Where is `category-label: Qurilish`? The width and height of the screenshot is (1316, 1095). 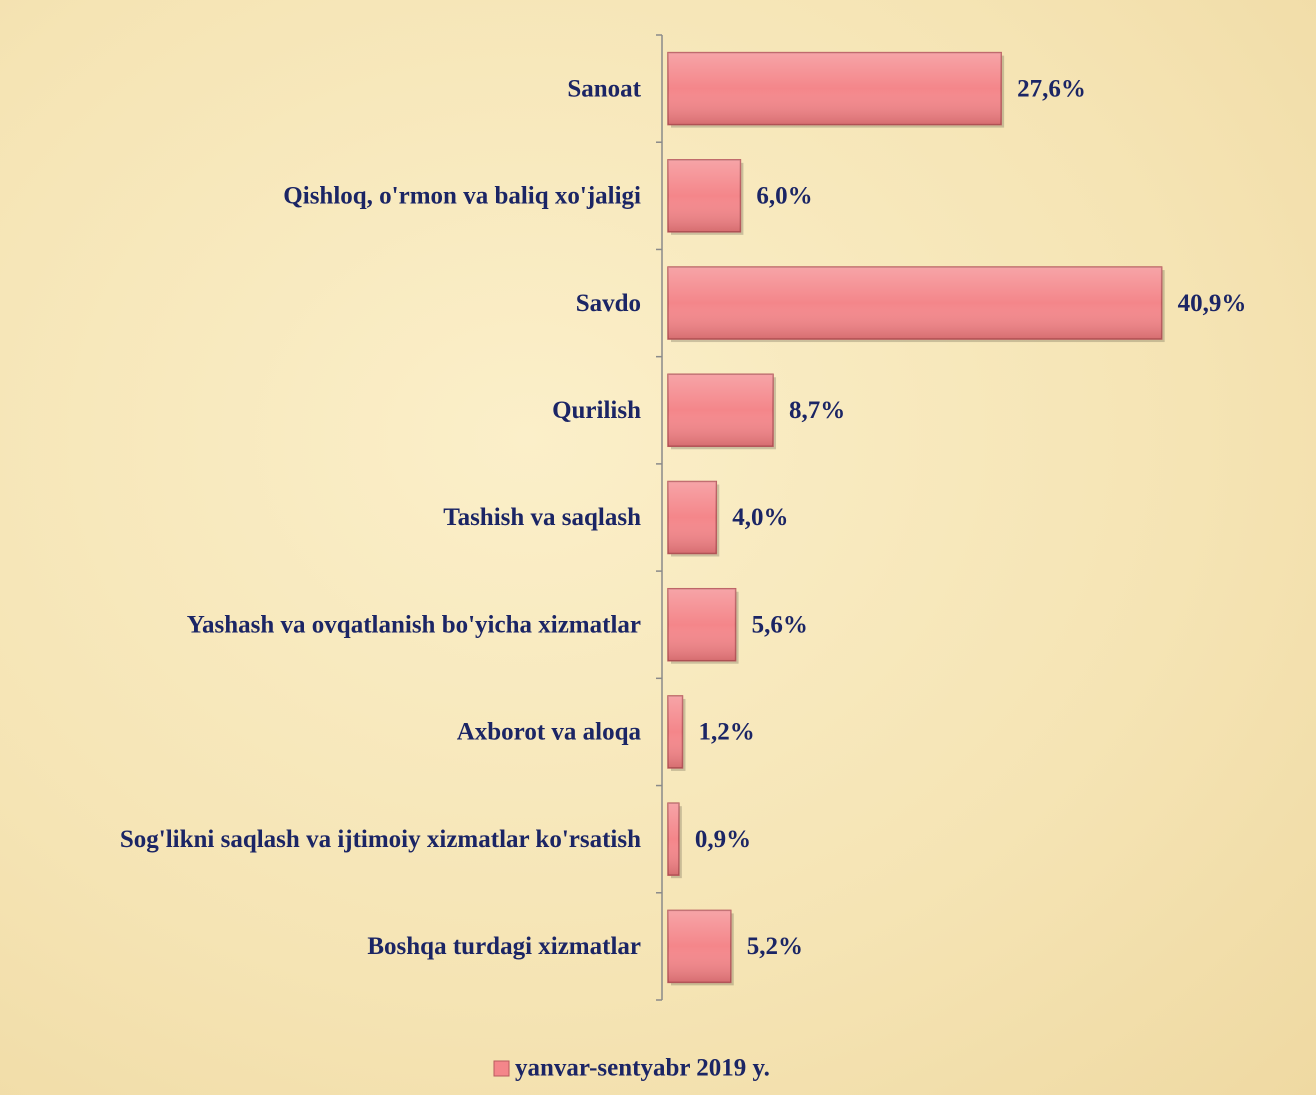
category-label: Qurilish is located at coordinates (596, 410).